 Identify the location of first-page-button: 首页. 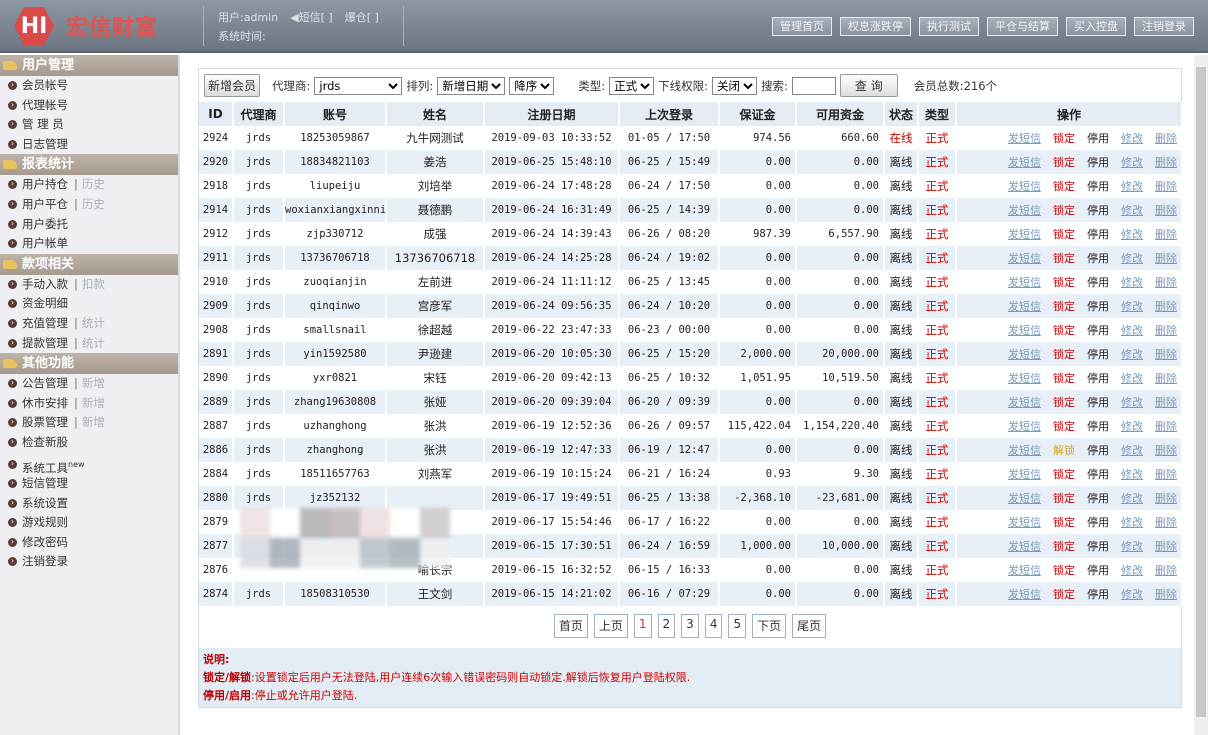
(570, 626).